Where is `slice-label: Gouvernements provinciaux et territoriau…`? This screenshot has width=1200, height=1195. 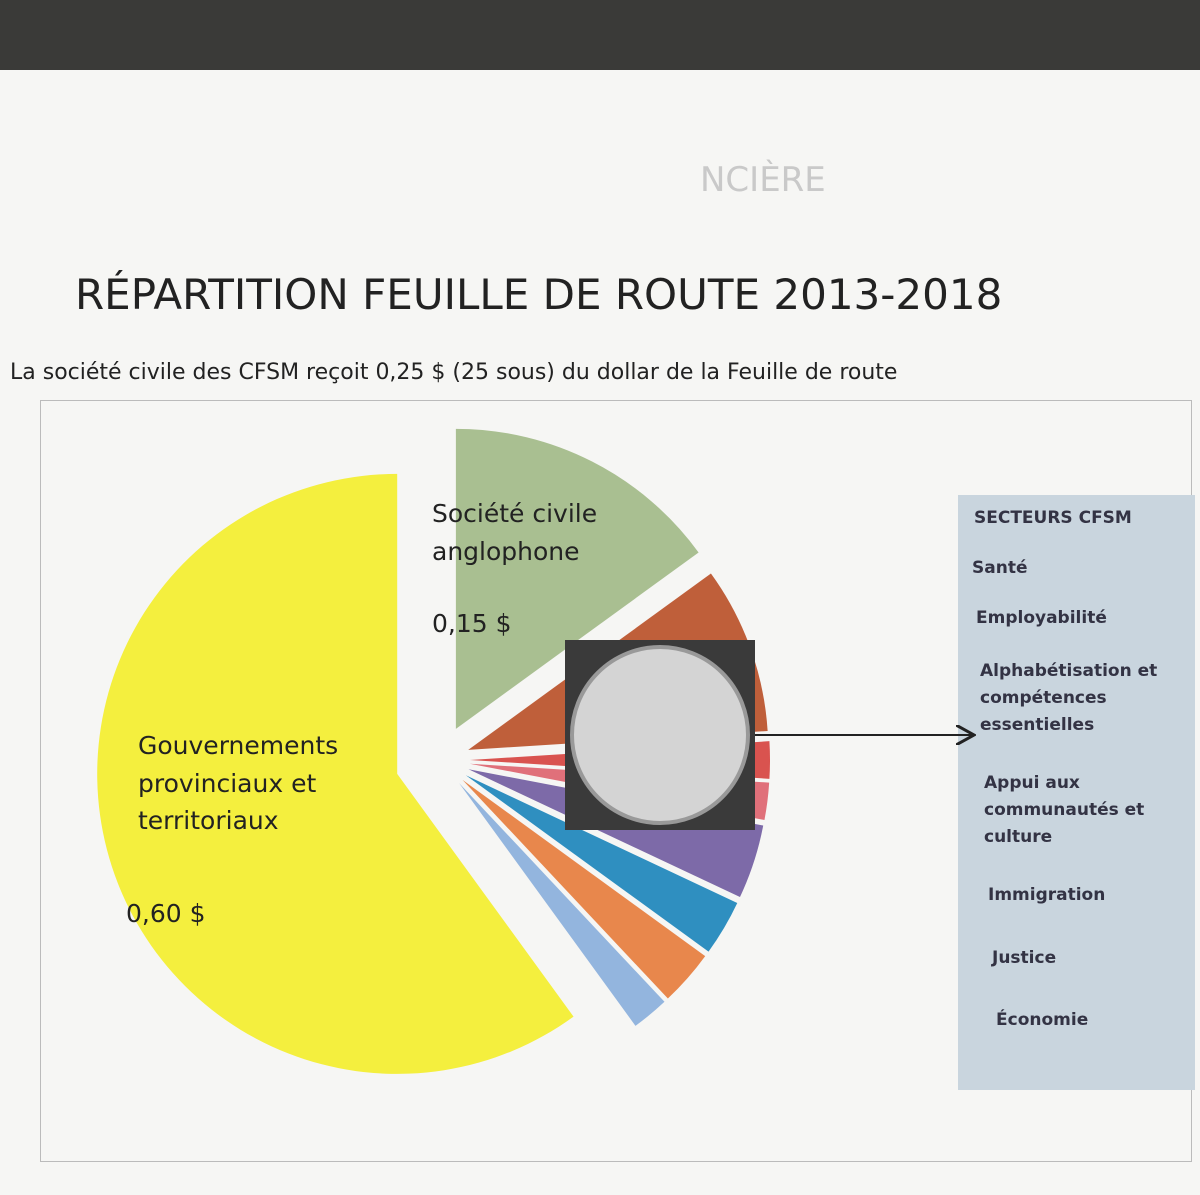 slice-label: Gouvernements provinciaux et territoriau… is located at coordinates (238, 783).